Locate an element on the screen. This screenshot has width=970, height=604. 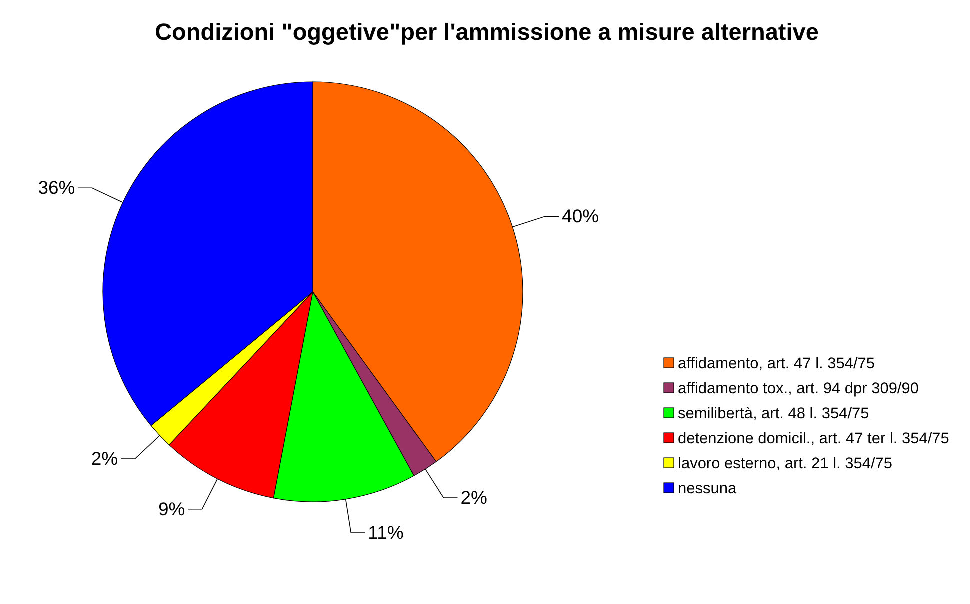
chart-title: Condizioni "oggetive"per l'ammissione a misure alternative is located at coordinates (487, 32).